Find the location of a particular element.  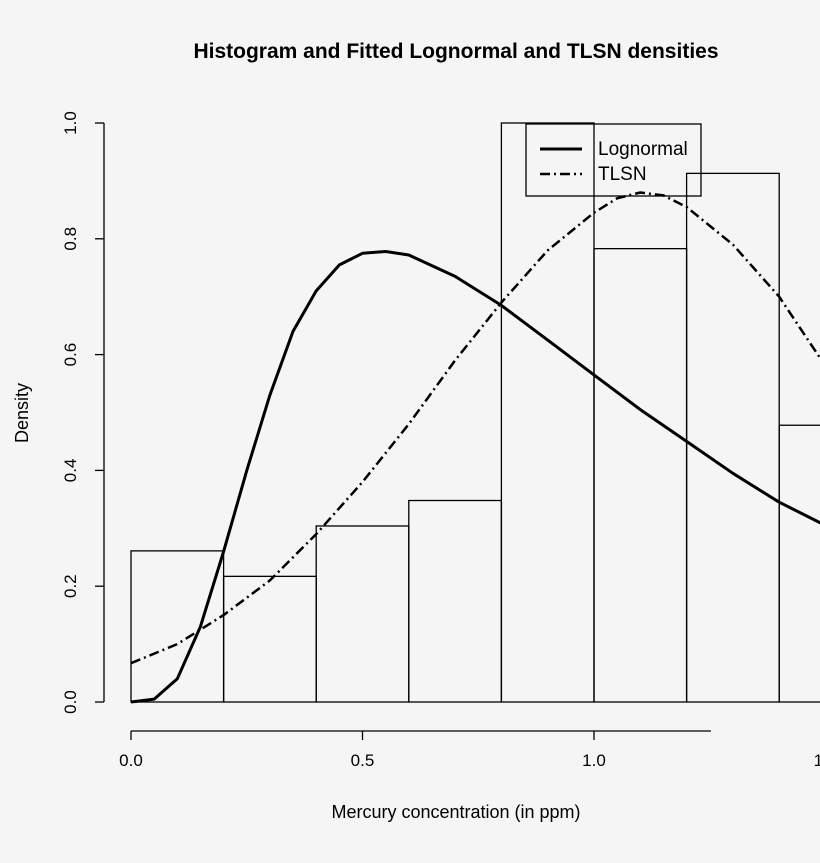

y-axis-label: Density is located at coordinates (22, 413).